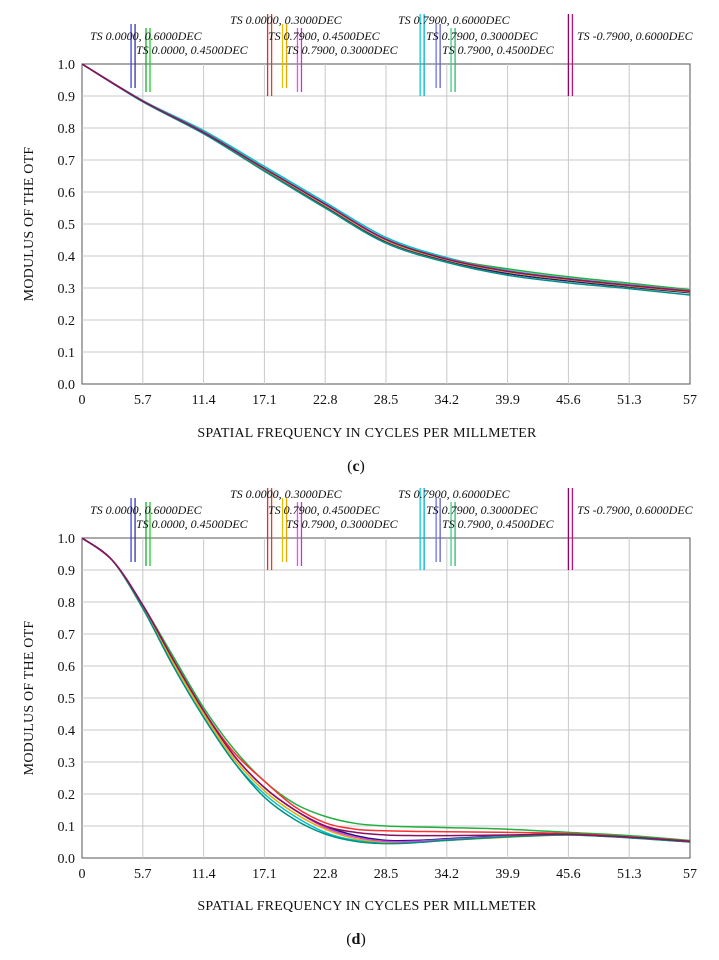 This screenshot has height=960, width=719. What do you see at coordinates (356, 939) in the screenshot?
I see `panel-label-d: (d)` at bounding box center [356, 939].